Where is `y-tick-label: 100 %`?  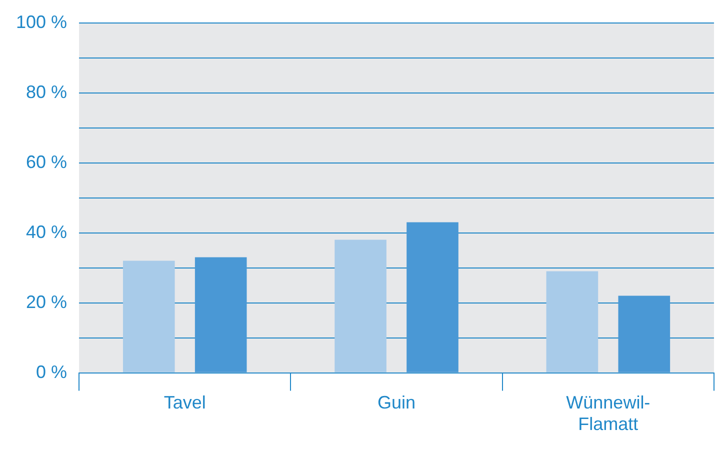
y-tick-label: 100 % is located at coordinates (42, 22).